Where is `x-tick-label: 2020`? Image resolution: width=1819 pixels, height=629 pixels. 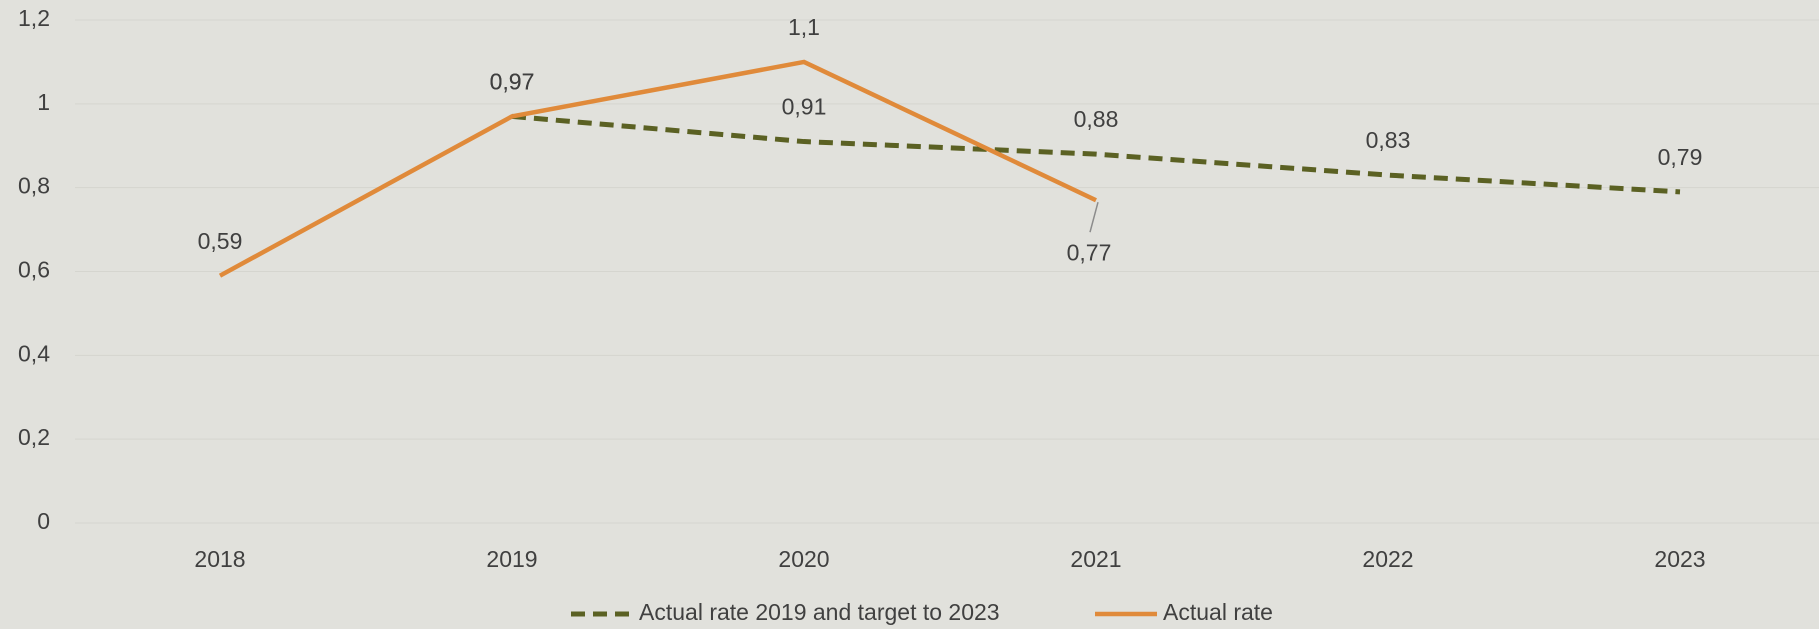
x-tick-label: 2020 is located at coordinates (803, 559).